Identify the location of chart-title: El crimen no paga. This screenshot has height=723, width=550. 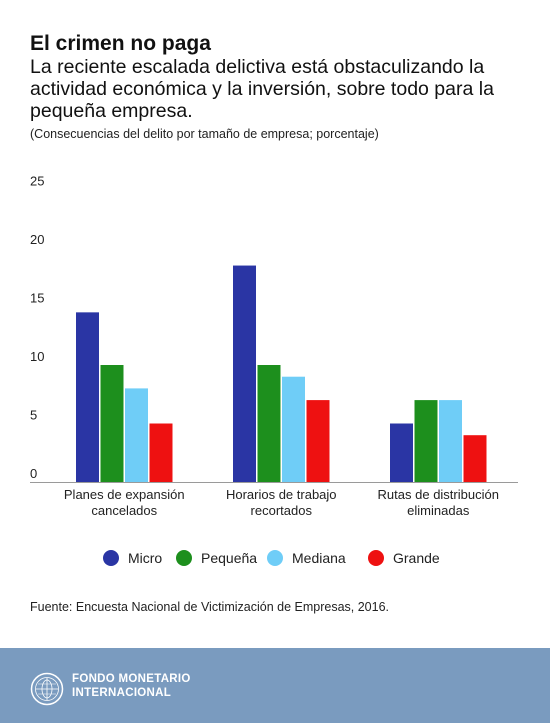
(120, 43).